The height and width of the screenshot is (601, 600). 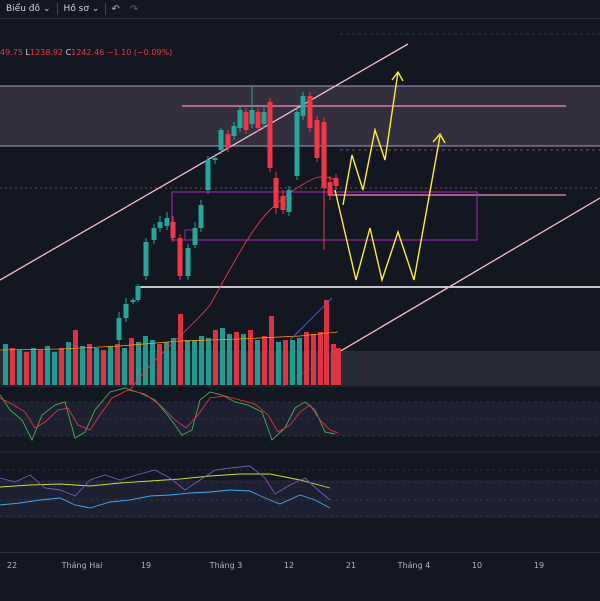 What do you see at coordinates (27, 52) in the screenshot?
I see `ohlc-low-key: L` at bounding box center [27, 52].